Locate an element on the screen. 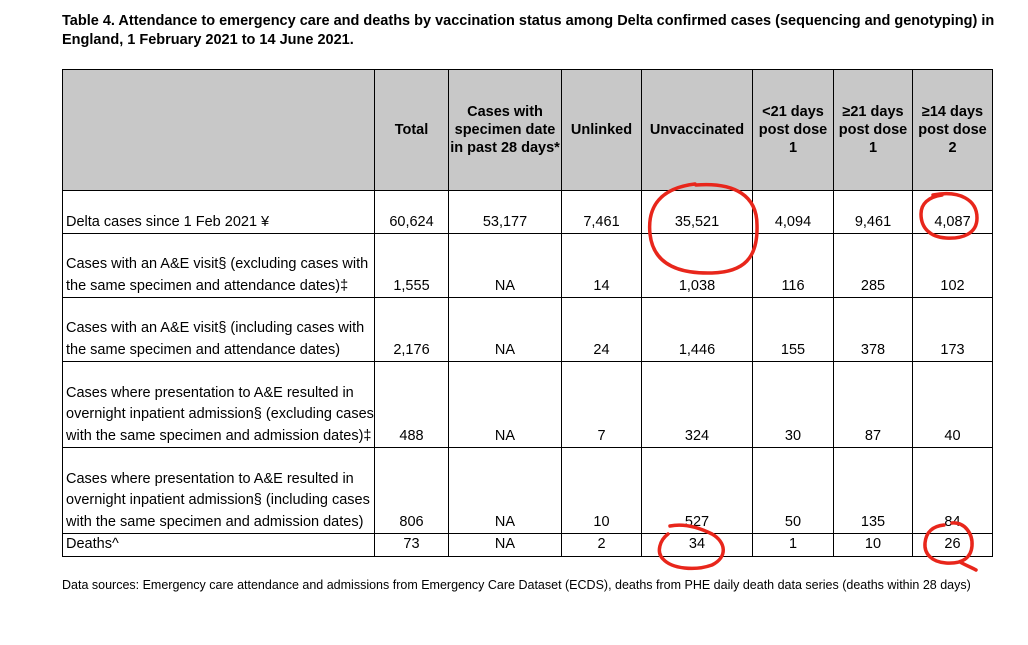  cell-ge21-dose1: 285 is located at coordinates (873, 265).